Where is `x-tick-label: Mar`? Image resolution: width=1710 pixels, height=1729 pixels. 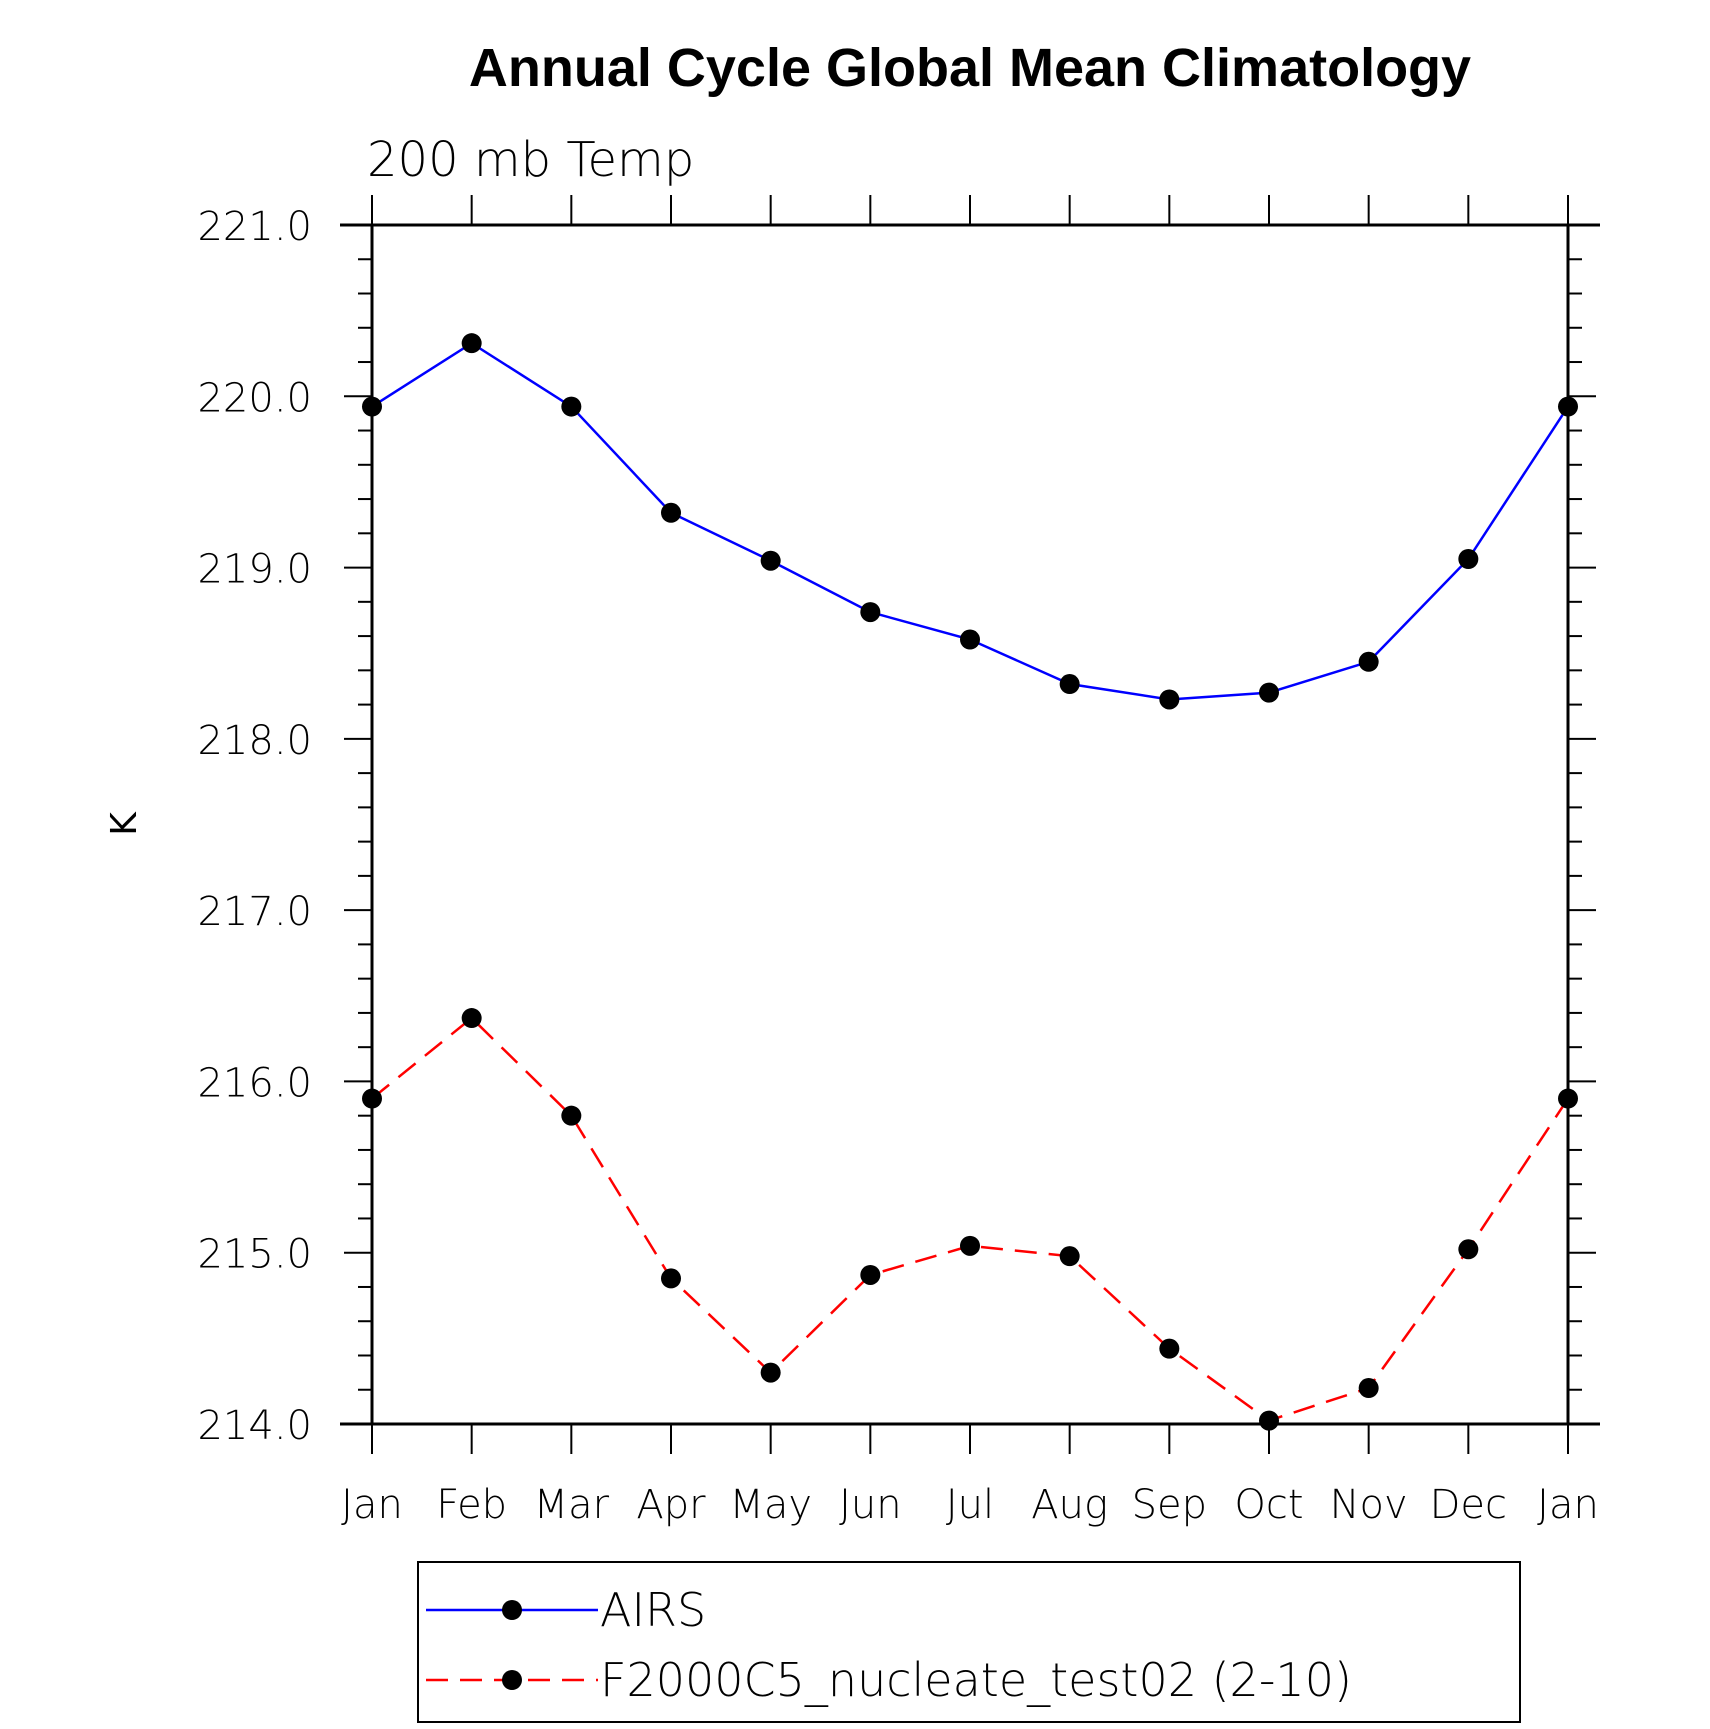
x-tick-label: Mar is located at coordinates (572, 1505).